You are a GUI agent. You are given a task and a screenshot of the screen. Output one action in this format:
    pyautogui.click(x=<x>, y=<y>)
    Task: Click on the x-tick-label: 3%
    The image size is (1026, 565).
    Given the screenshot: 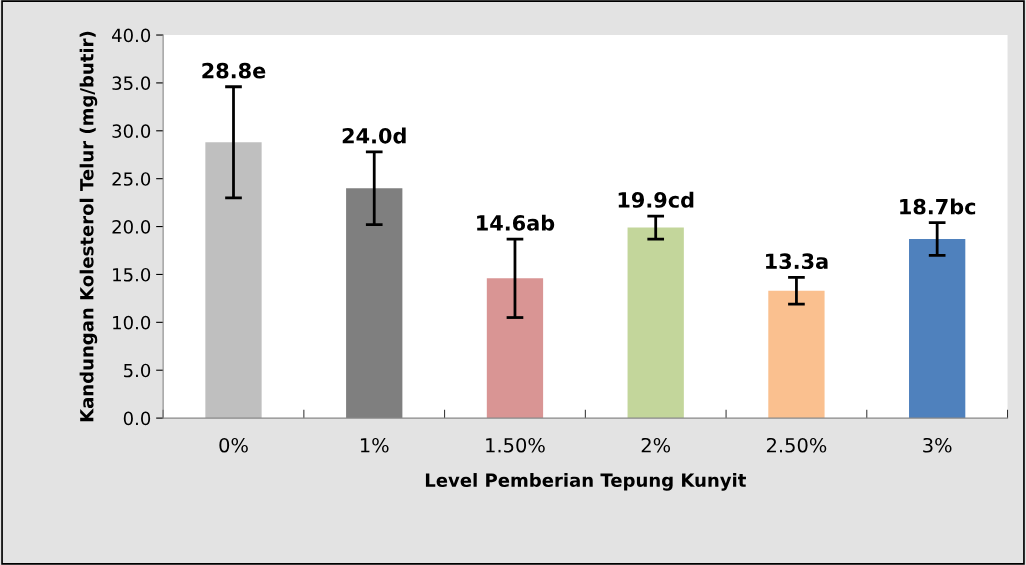 What is the action you would take?
    pyautogui.click(x=937, y=445)
    